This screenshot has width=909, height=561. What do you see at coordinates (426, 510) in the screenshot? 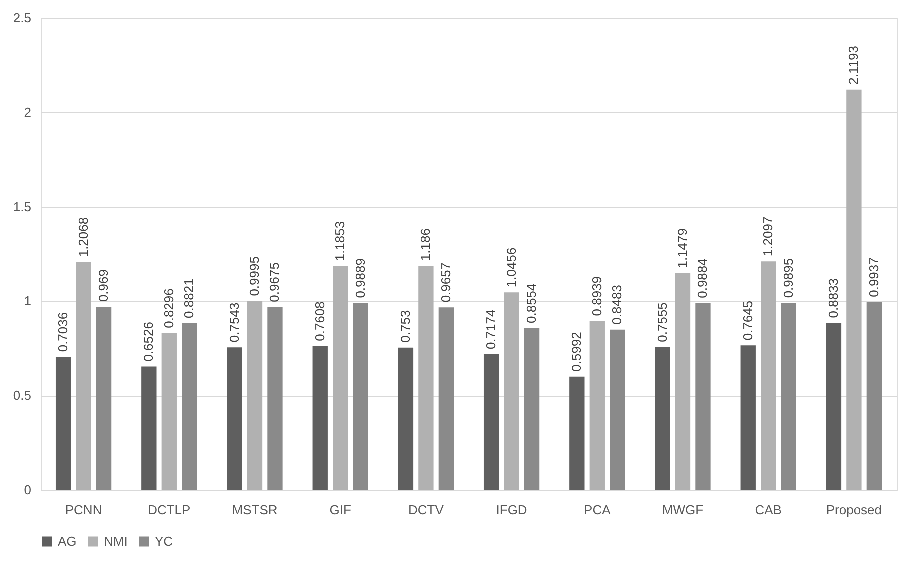
I see `x-tick-label: DCTV` at bounding box center [426, 510].